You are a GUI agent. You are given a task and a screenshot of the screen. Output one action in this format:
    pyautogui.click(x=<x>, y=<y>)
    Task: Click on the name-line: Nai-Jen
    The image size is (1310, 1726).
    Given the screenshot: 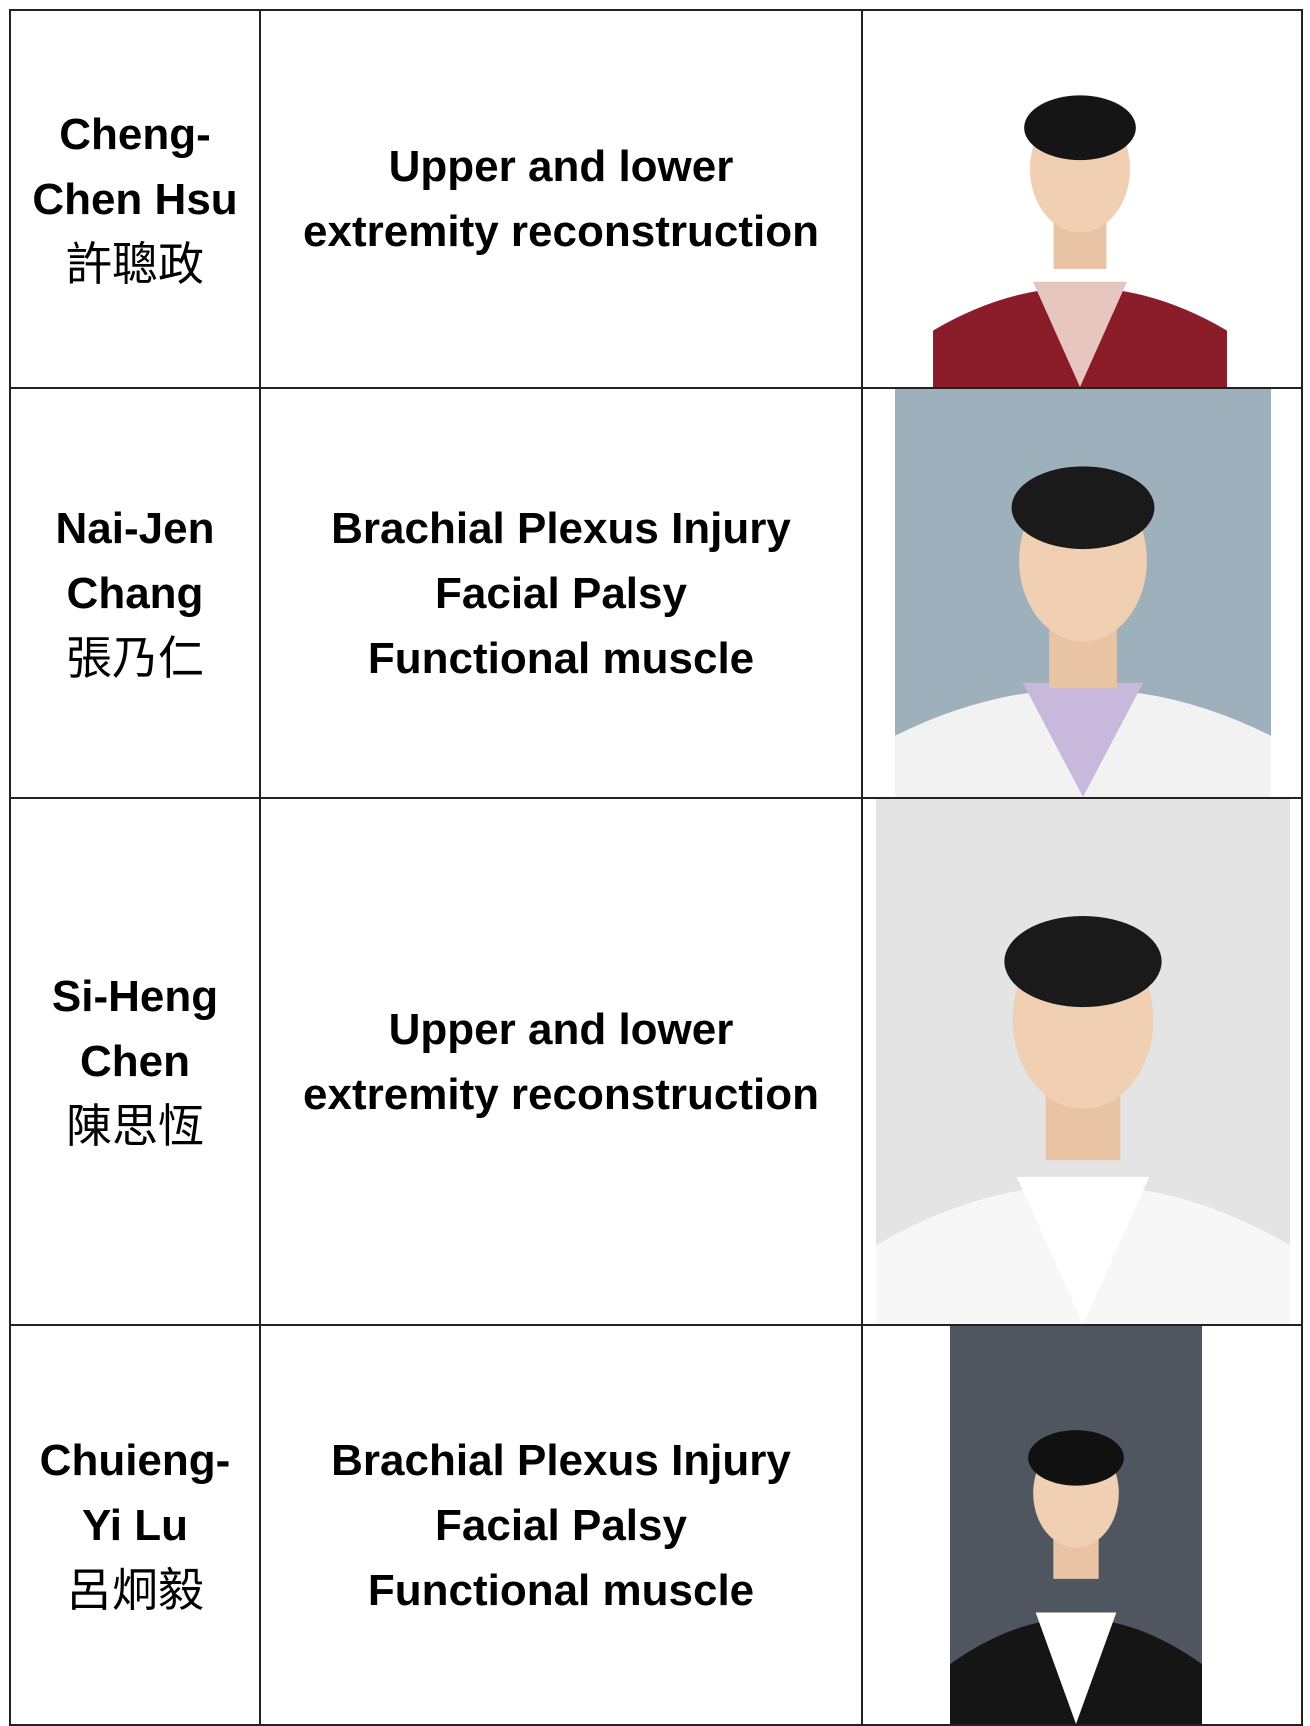 What is the action you would take?
    pyautogui.click(x=135, y=528)
    